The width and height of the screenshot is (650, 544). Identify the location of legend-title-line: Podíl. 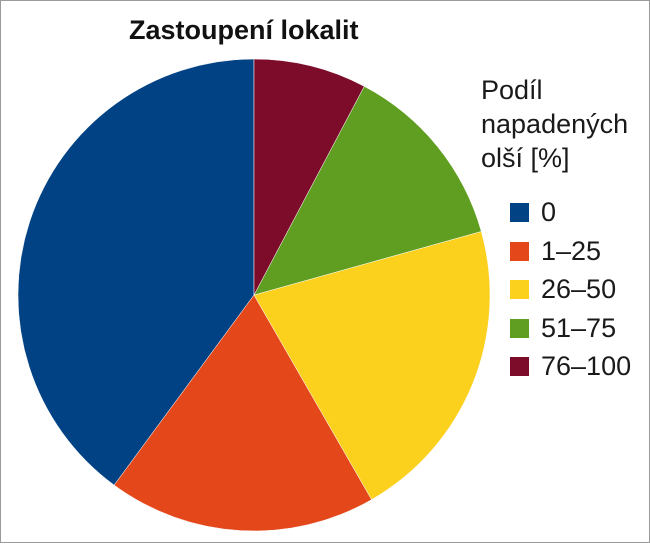
(512, 90).